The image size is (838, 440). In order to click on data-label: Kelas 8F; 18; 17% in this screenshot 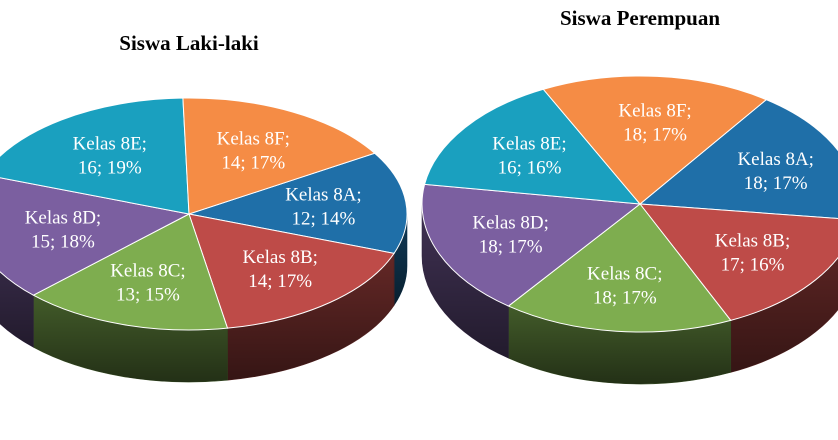, I will do `click(654, 122)`.